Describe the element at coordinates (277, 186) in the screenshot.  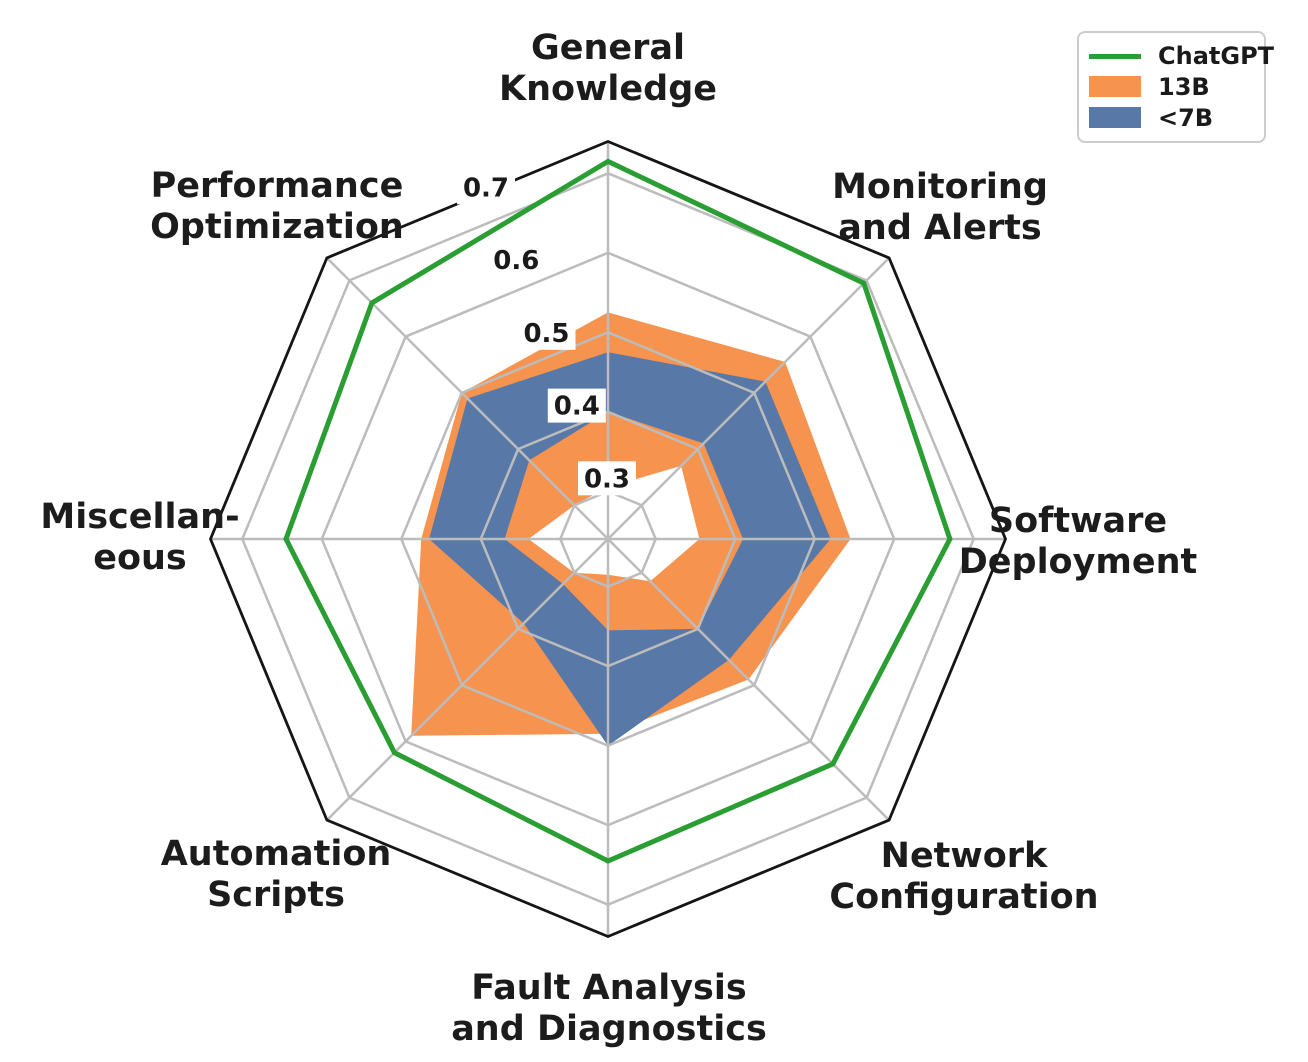
I see `category-label-performance-optimization: Performance` at that location.